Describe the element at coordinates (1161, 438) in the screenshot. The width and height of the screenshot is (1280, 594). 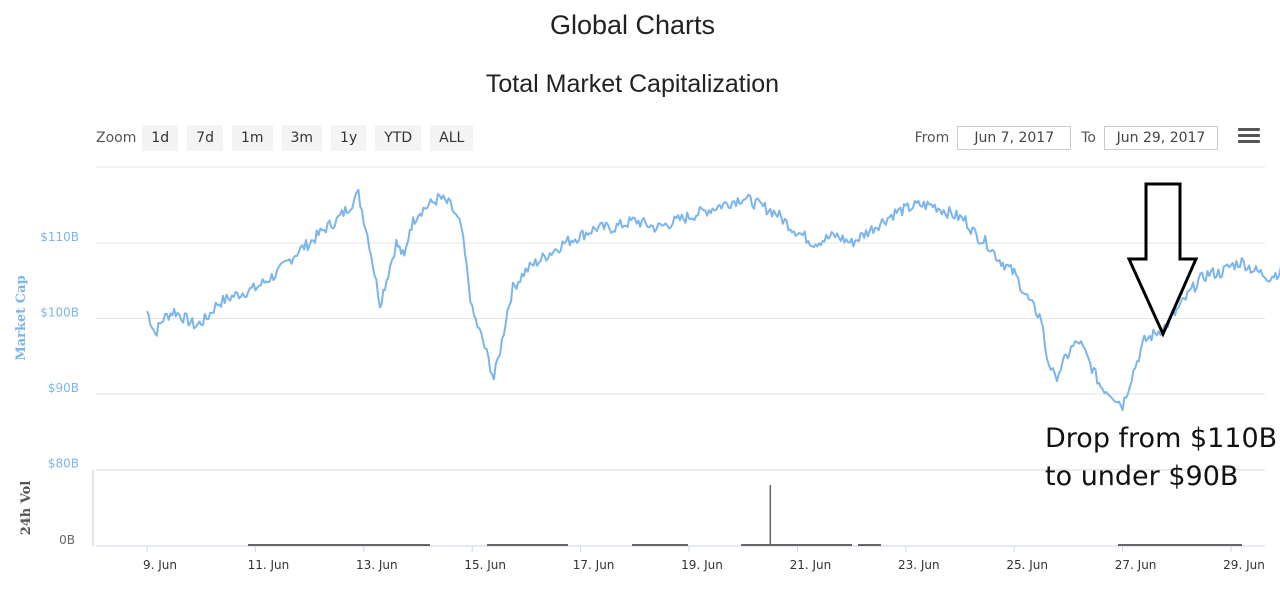
I see `annotation-line-1: Drop from $110B` at that location.